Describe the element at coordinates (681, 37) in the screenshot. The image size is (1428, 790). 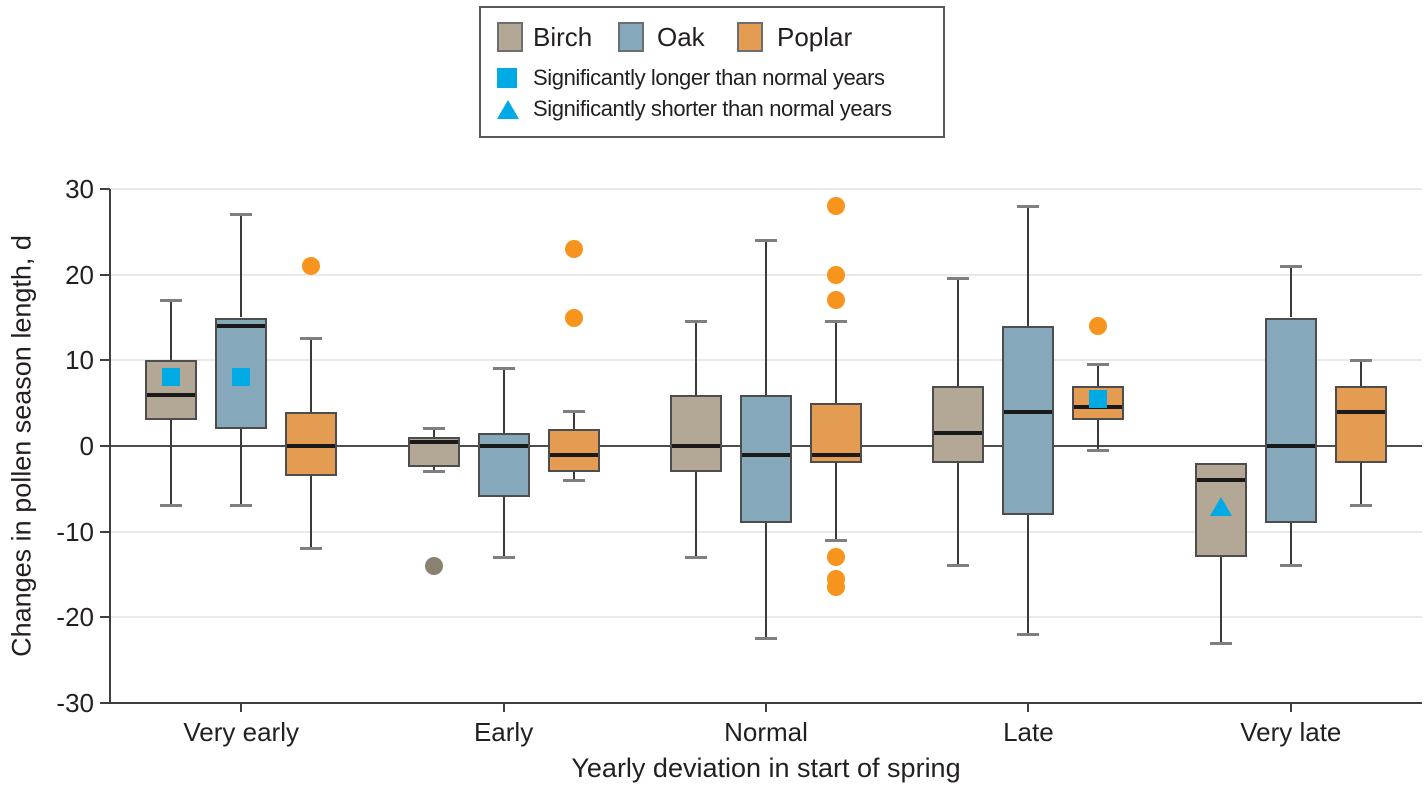
I see `legend-label-oak: Oak` at that location.